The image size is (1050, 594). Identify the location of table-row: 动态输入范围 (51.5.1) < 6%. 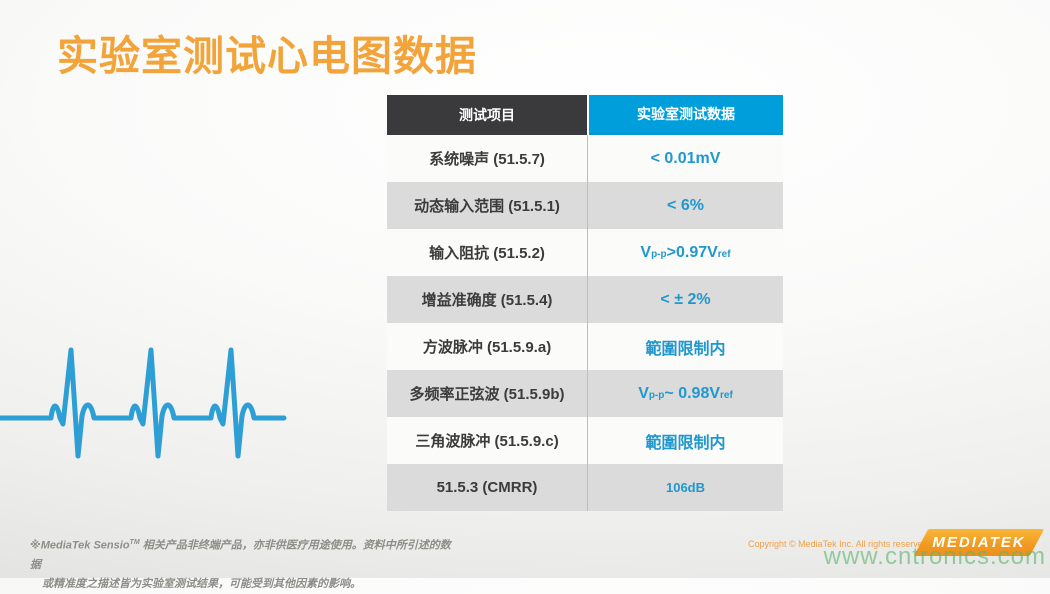
(585, 205).